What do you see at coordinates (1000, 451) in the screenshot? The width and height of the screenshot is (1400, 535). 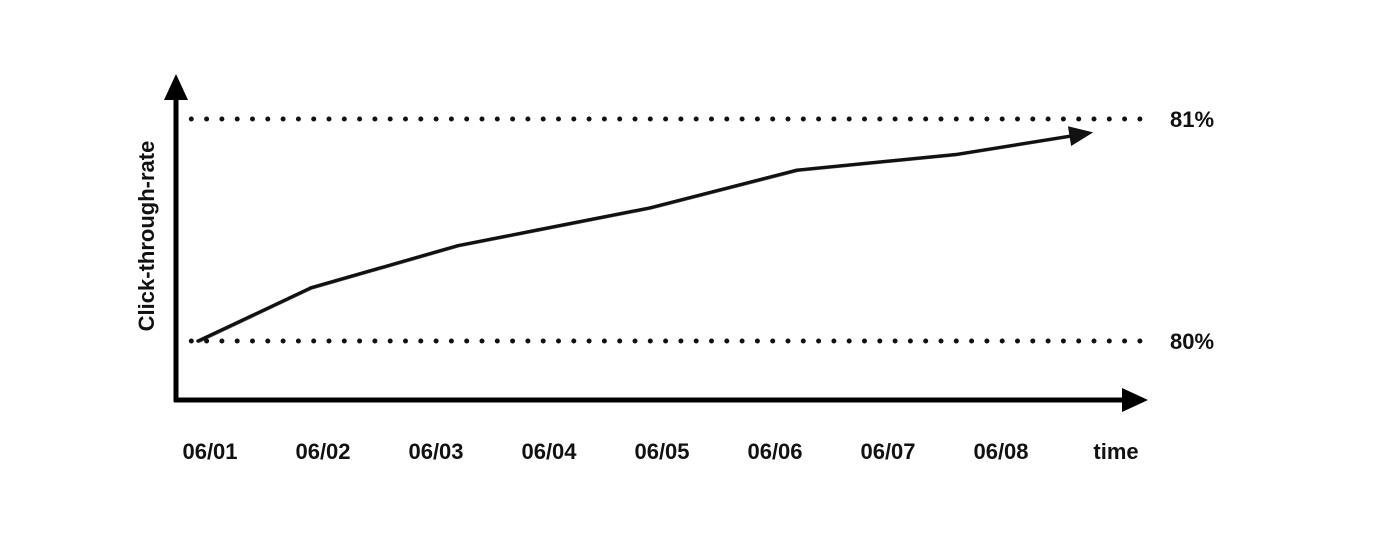 I see `x-tick-label: 06/08` at bounding box center [1000, 451].